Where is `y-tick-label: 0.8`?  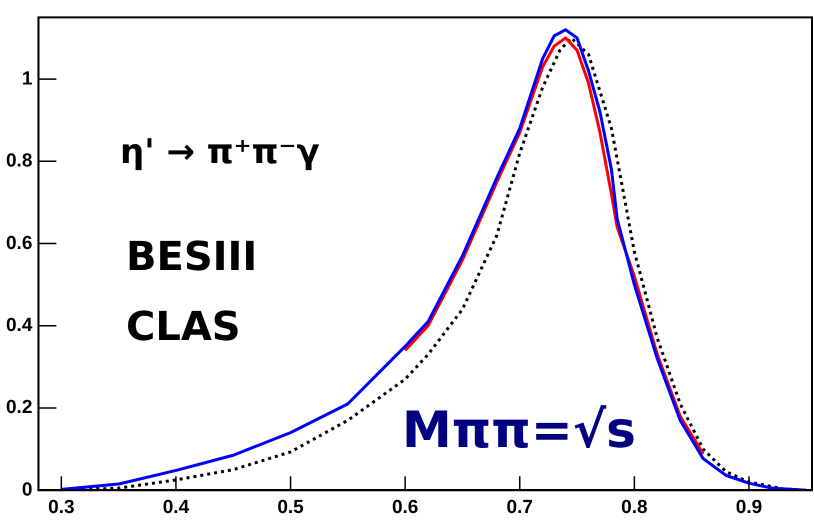 y-tick-label: 0.8 is located at coordinates (19, 161).